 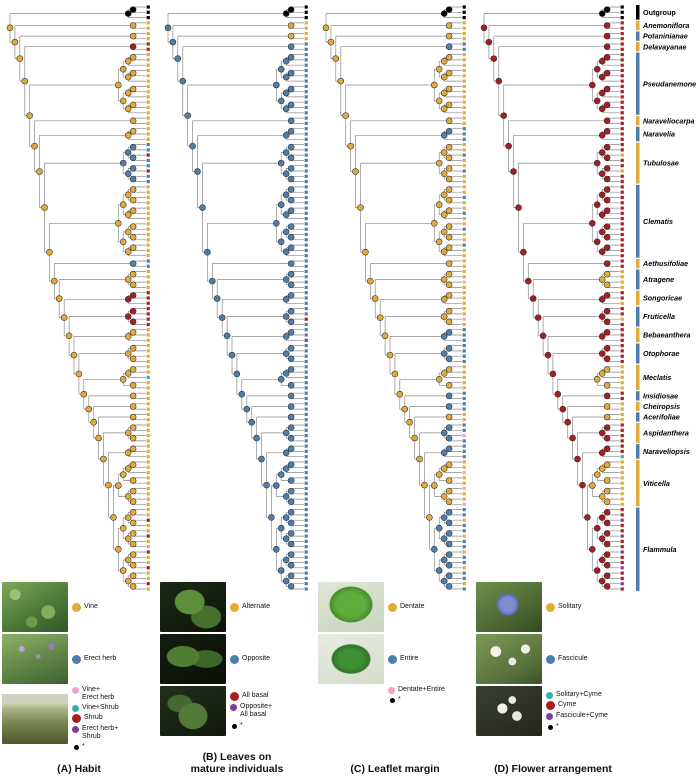 I want to click on legend-item: Solitary, so click(x=563, y=607).